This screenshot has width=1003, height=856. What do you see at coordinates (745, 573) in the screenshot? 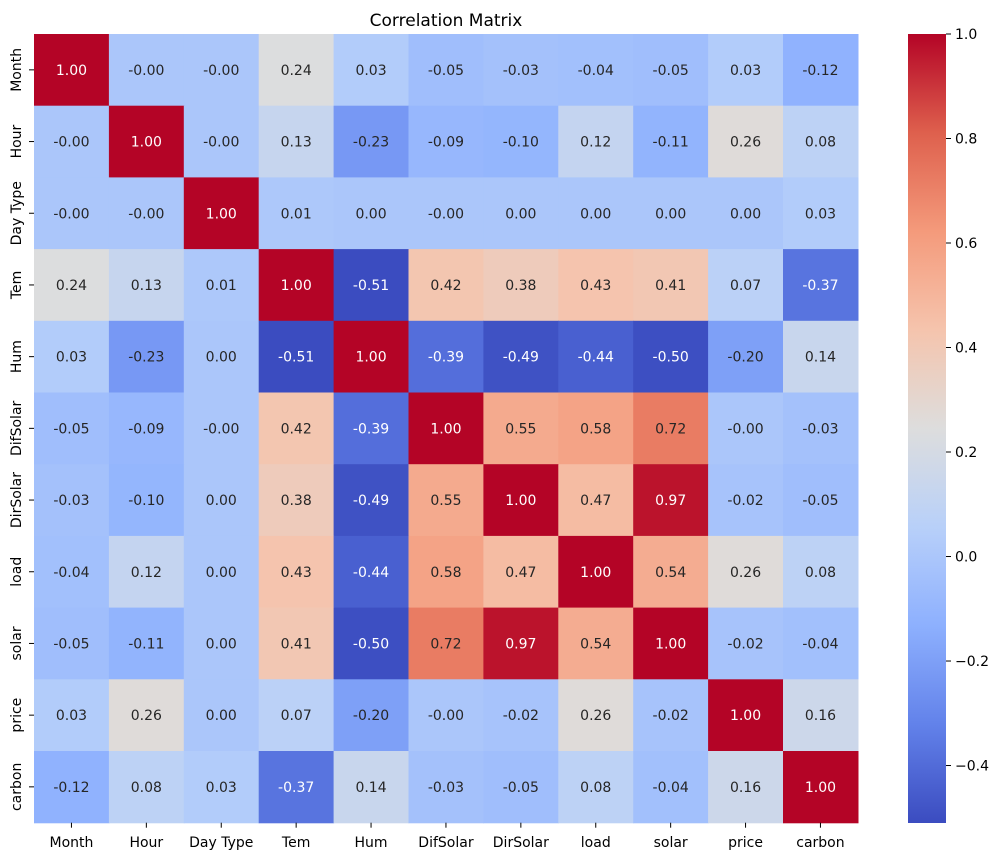
I see `cell-value-label: 0.26` at bounding box center [745, 573].